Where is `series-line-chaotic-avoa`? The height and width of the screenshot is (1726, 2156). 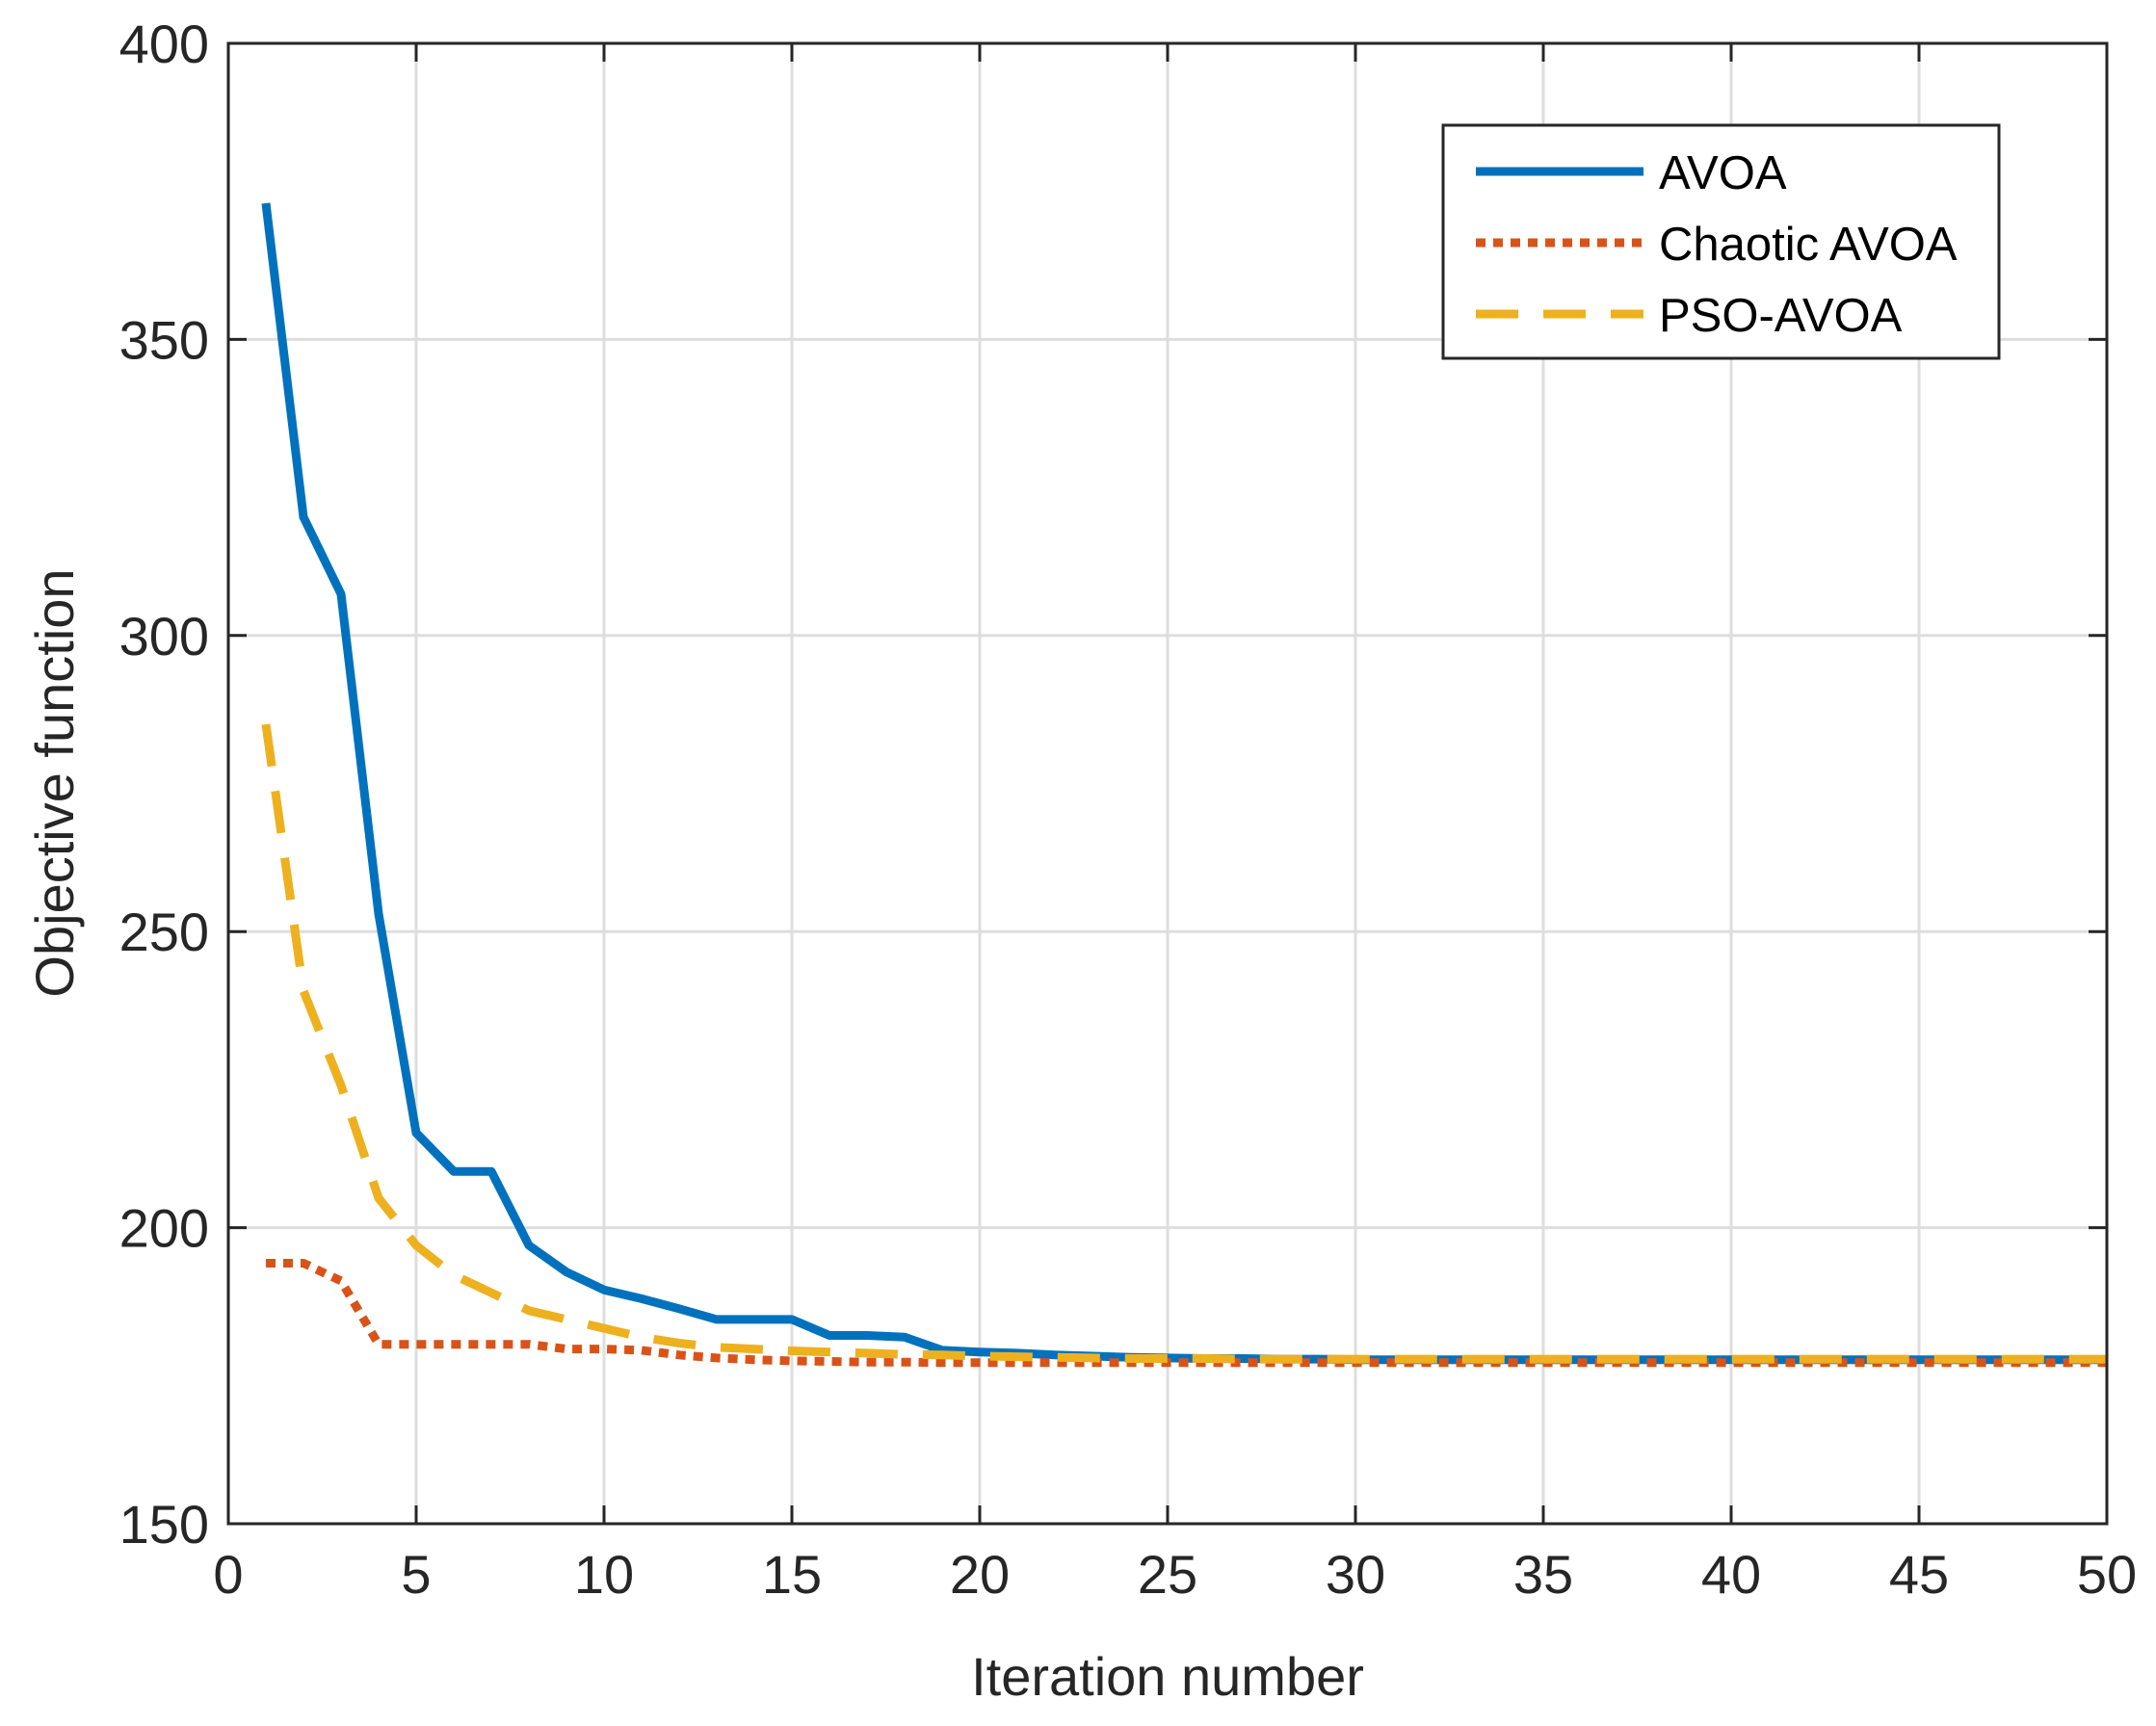 series-line-chaotic-avoa is located at coordinates (1186, 1313).